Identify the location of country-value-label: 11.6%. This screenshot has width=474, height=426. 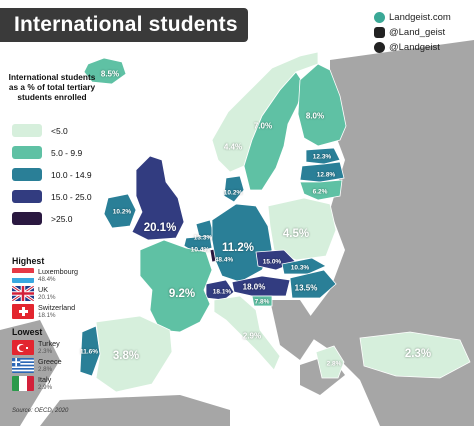
(89, 352).